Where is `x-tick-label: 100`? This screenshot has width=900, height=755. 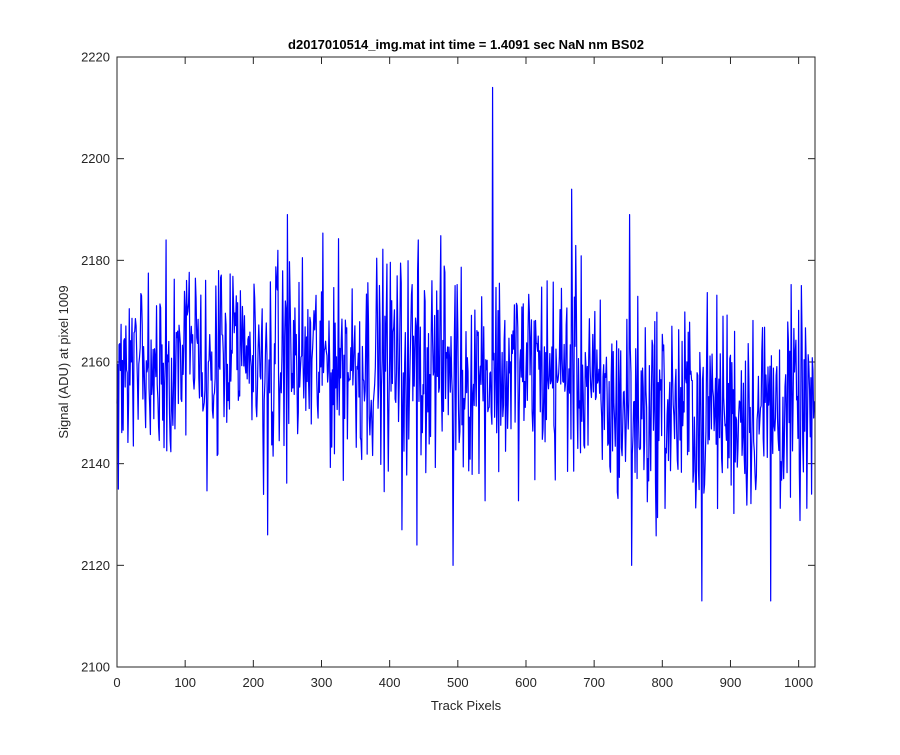
x-tick-label: 100 is located at coordinates (185, 682).